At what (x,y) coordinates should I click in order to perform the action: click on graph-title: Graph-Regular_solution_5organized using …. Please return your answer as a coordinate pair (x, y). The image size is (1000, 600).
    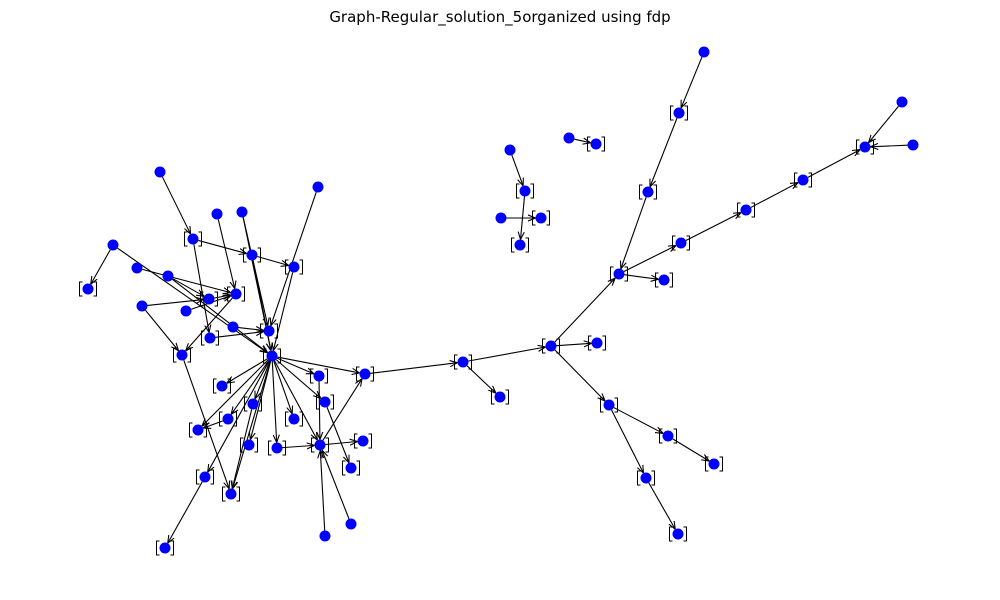
    Looking at the image, I should click on (500, 17).